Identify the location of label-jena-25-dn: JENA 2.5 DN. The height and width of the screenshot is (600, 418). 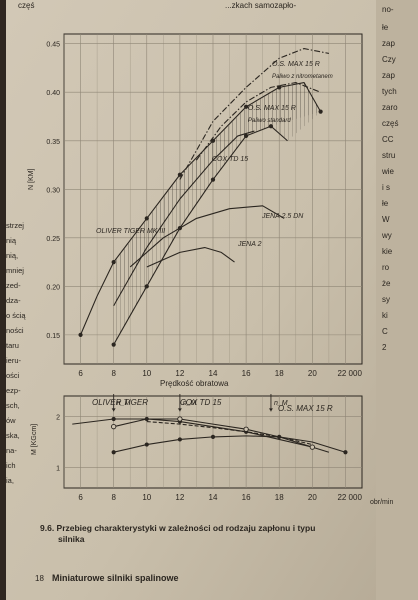
(282, 216).